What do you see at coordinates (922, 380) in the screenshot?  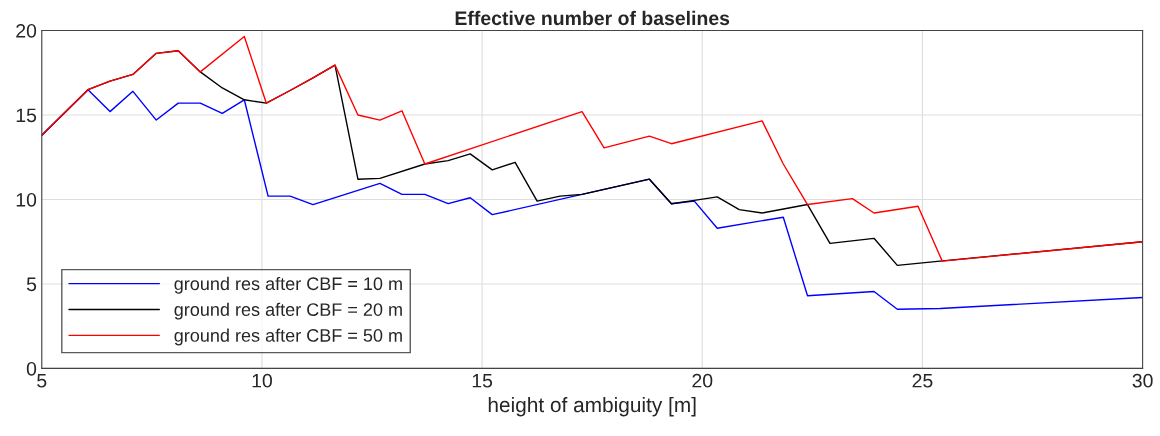 I see `x-tick-label: 25` at bounding box center [922, 380].